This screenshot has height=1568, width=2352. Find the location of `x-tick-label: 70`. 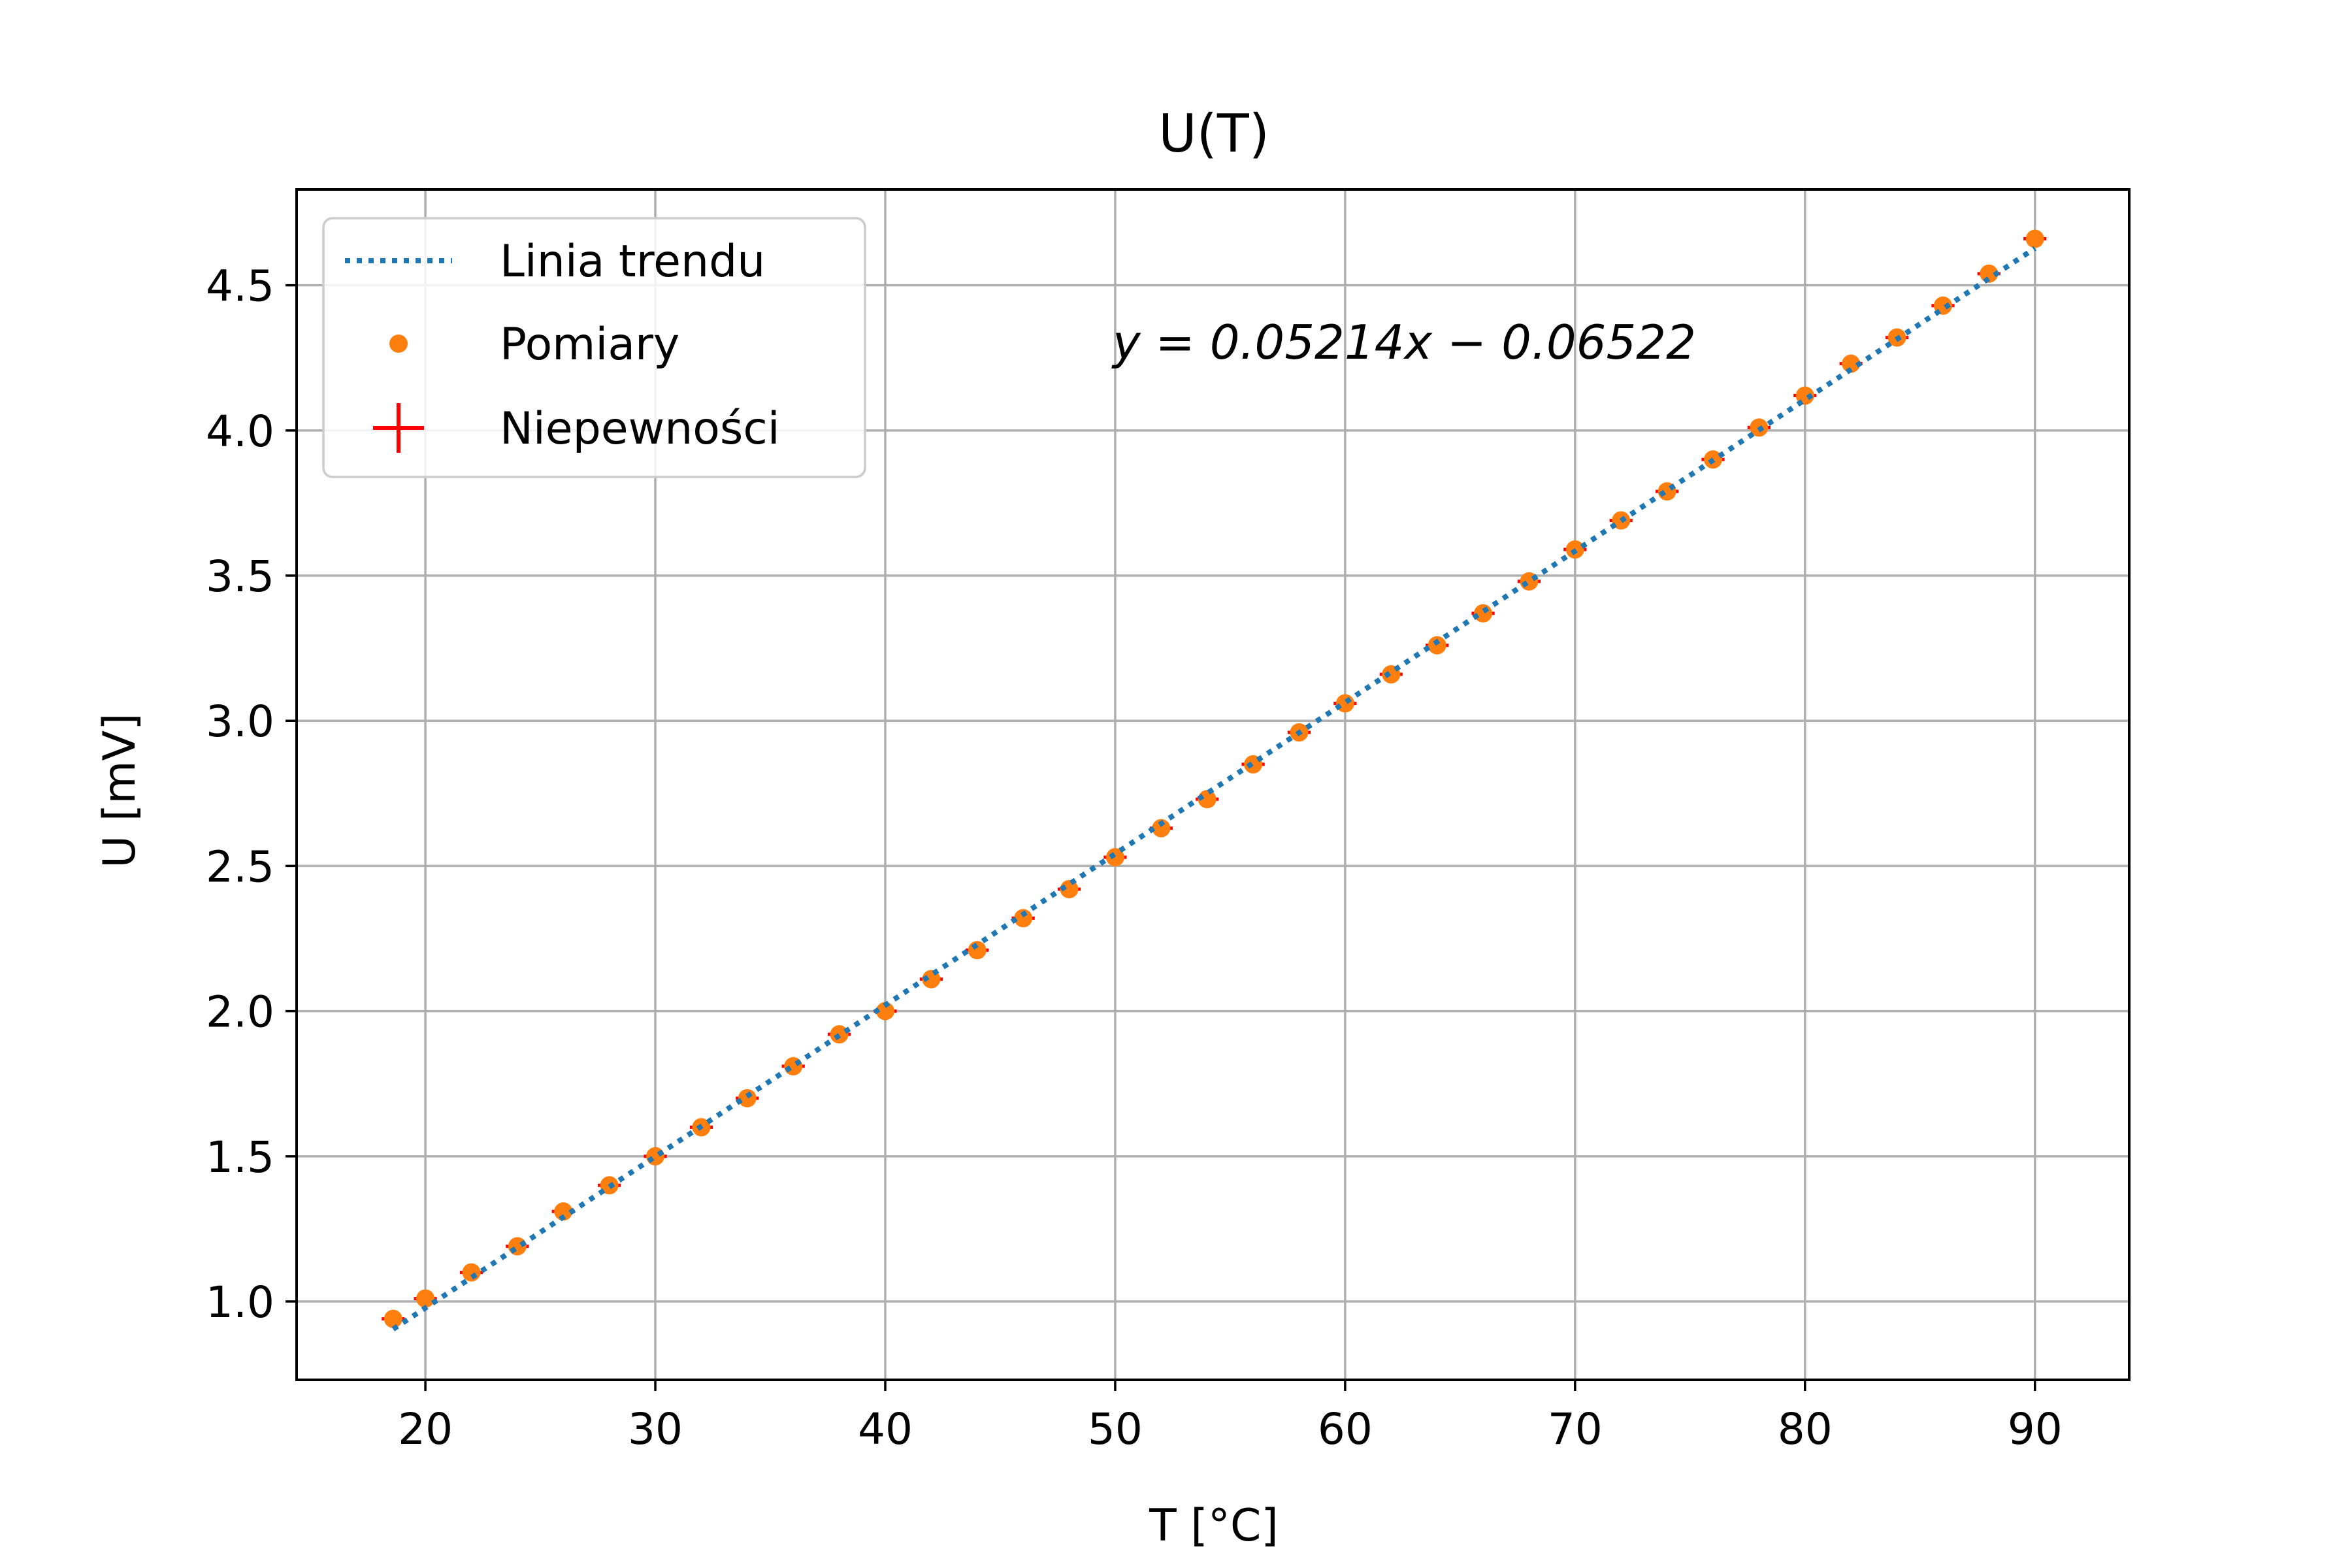

x-tick-label: 70 is located at coordinates (1575, 1429).